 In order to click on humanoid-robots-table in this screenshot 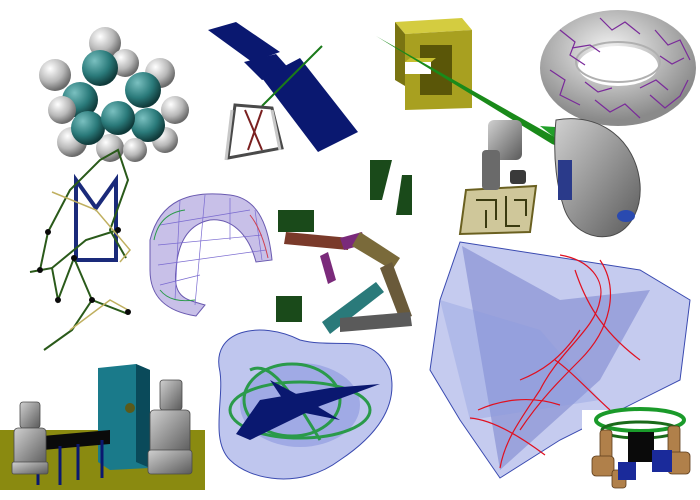, I will do `click(102, 427)`.